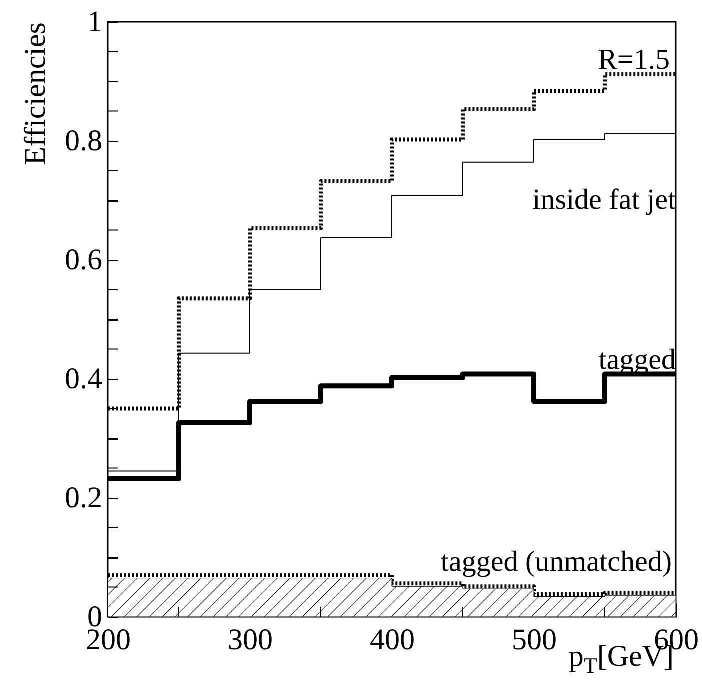 The height and width of the screenshot is (696, 702). Describe the element at coordinates (83, 260) in the screenshot. I see `y-tick-label: 0.6` at that location.